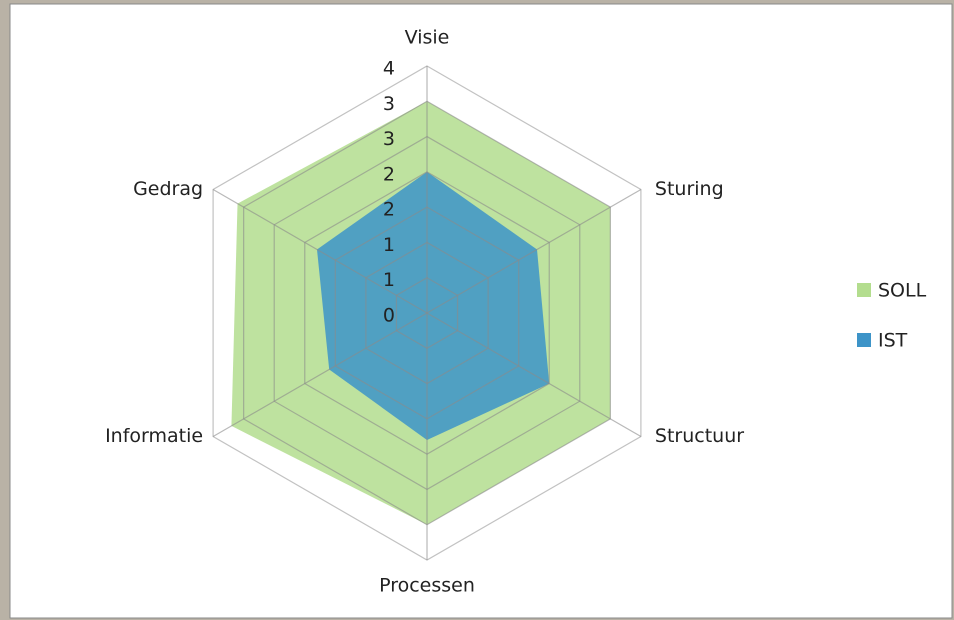 The image size is (954, 620). I want to click on y-tick-label: 0, so click(389, 316).